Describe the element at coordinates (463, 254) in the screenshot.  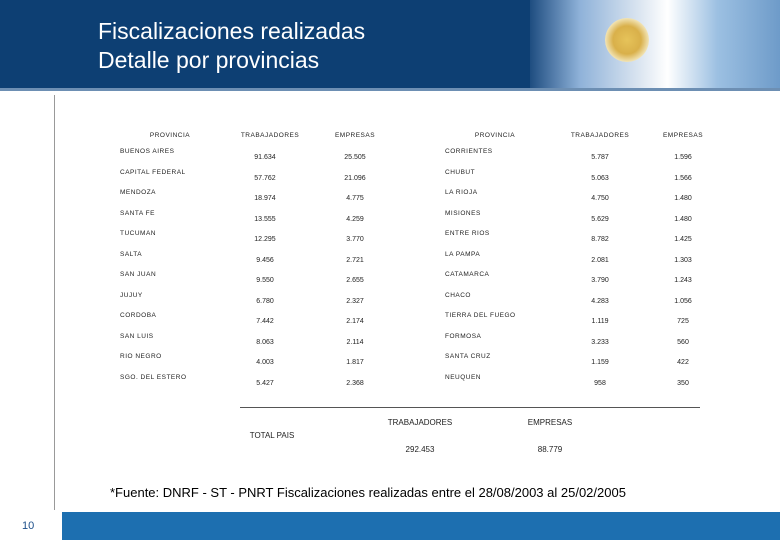
I see `province-name: LA PAMPA` at that location.